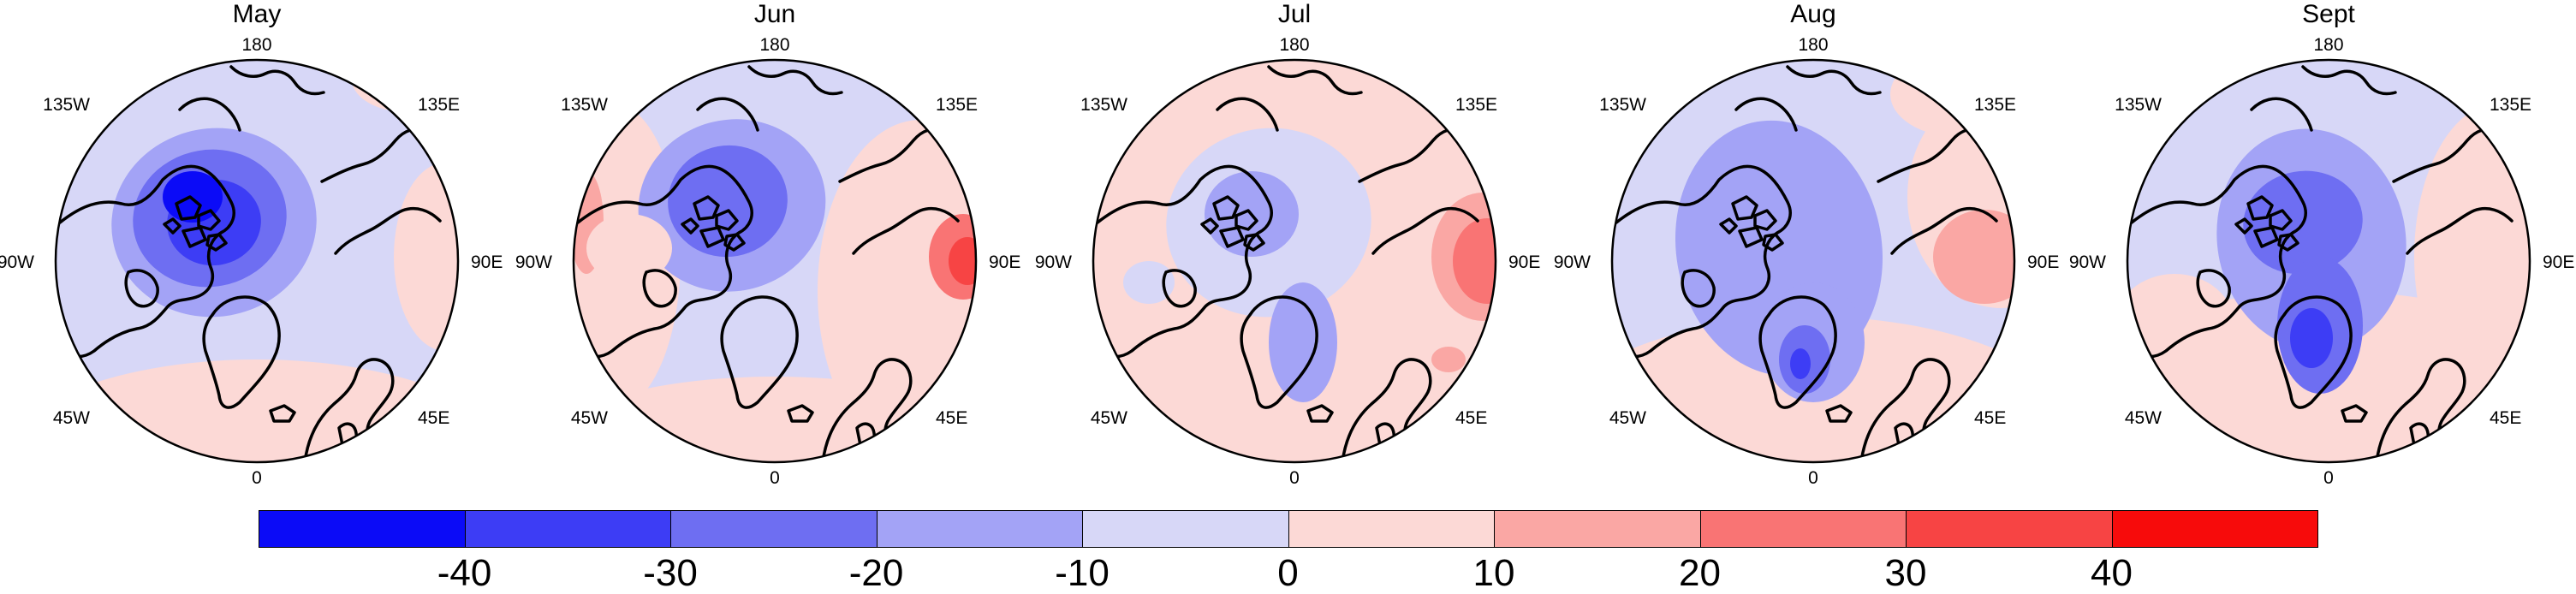 The height and width of the screenshot is (594, 2576). What do you see at coordinates (1288, 573) in the screenshot?
I see `colorbar-tick-label: 0` at bounding box center [1288, 573].